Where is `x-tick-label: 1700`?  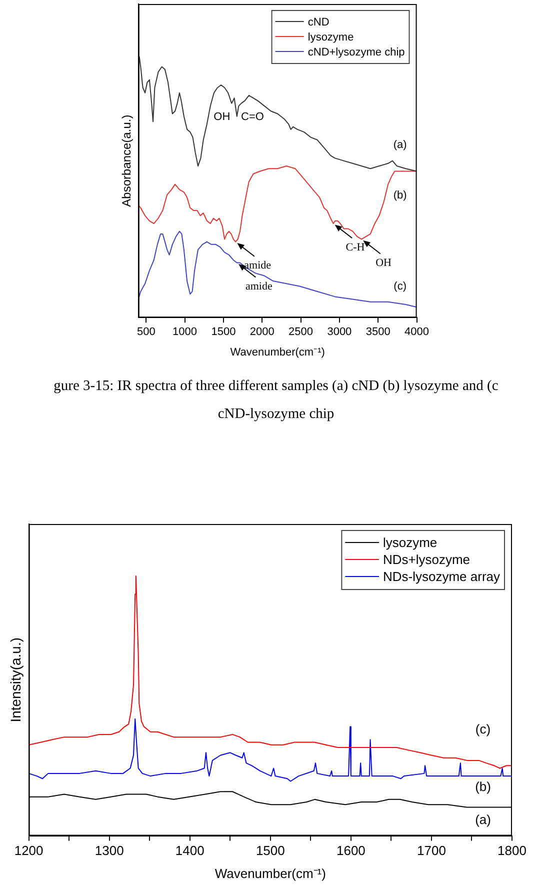
x-tick-label: 1700 is located at coordinates (431, 850).